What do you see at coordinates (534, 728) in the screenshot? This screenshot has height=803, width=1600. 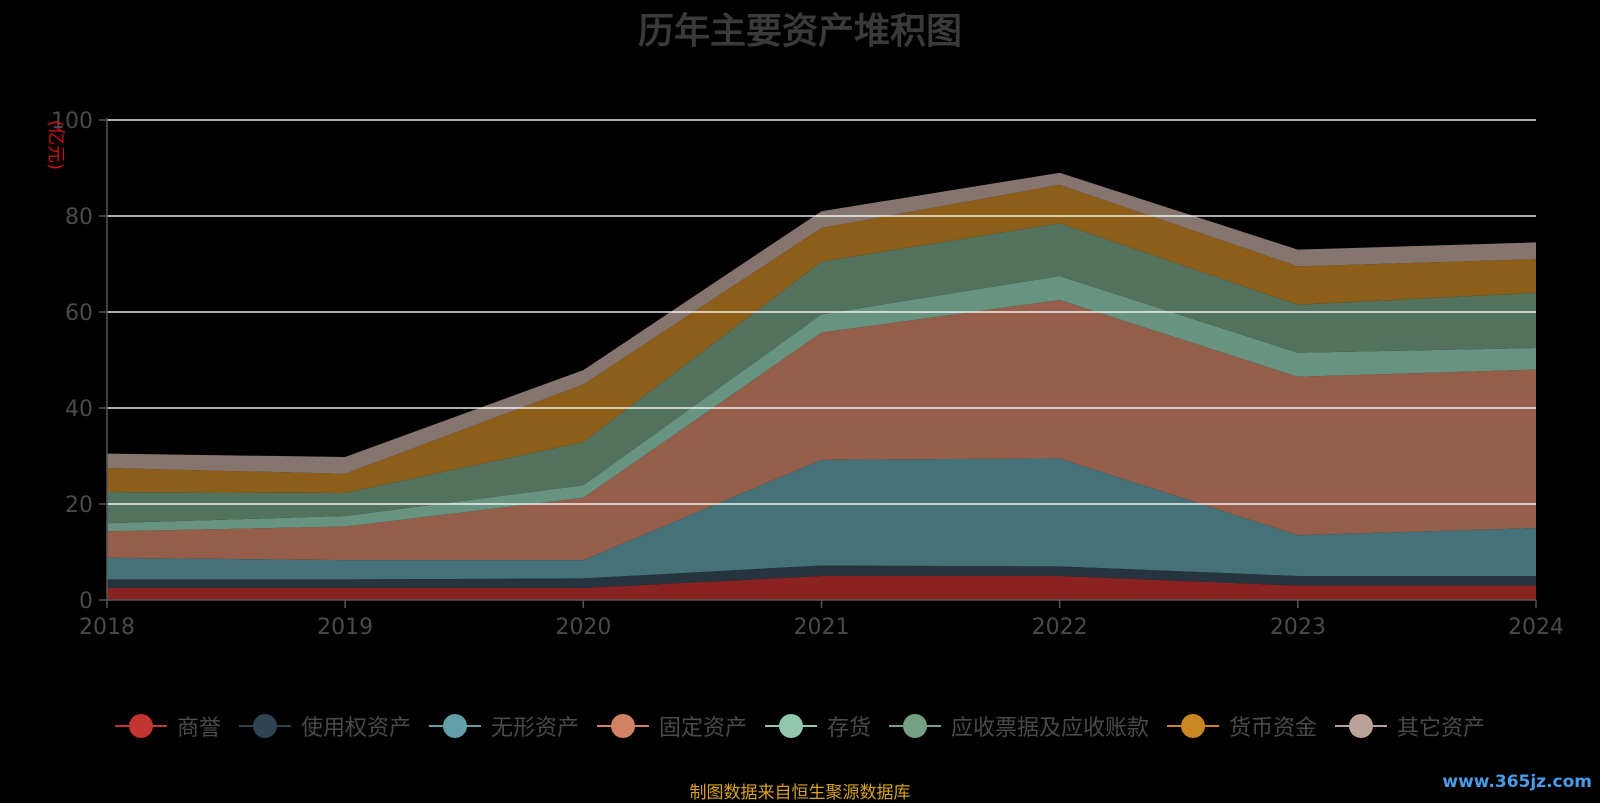 I see `legend-label: 无形资产` at bounding box center [534, 728].